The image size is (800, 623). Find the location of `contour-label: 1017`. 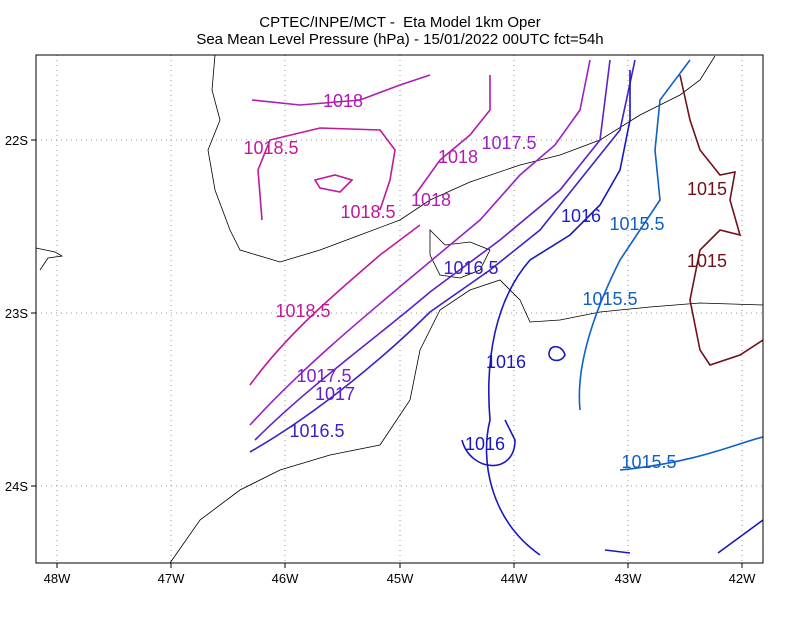

contour-label: 1017 is located at coordinates (335, 394).